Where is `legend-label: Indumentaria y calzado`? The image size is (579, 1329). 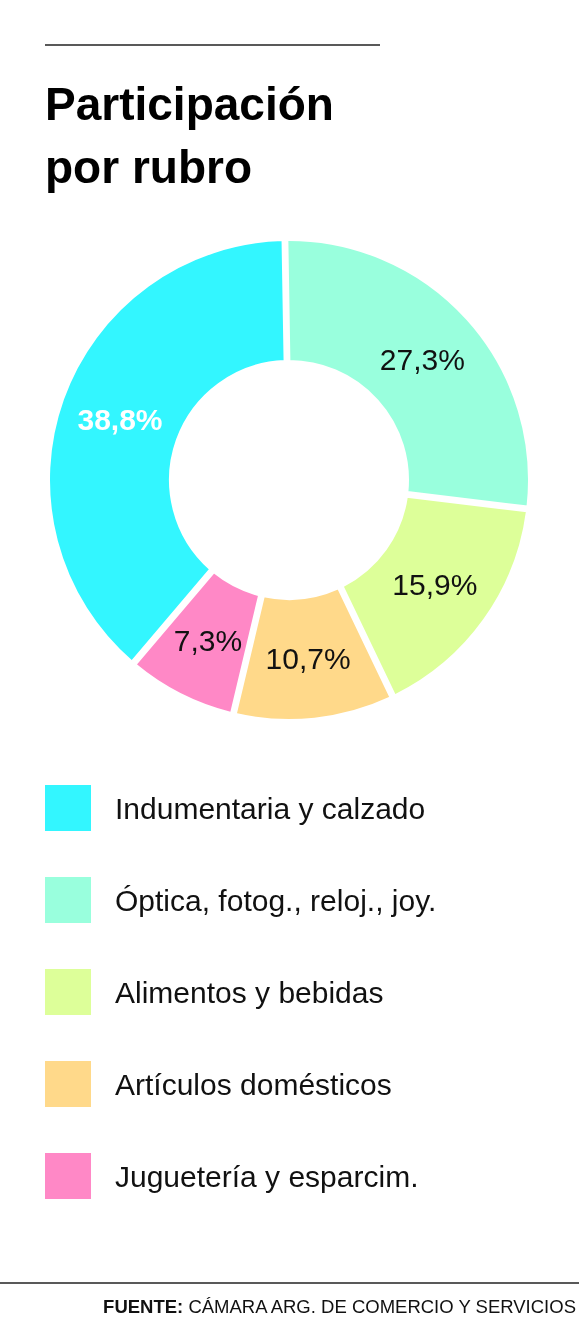
legend-label: Indumentaria y calzado is located at coordinates (270, 808).